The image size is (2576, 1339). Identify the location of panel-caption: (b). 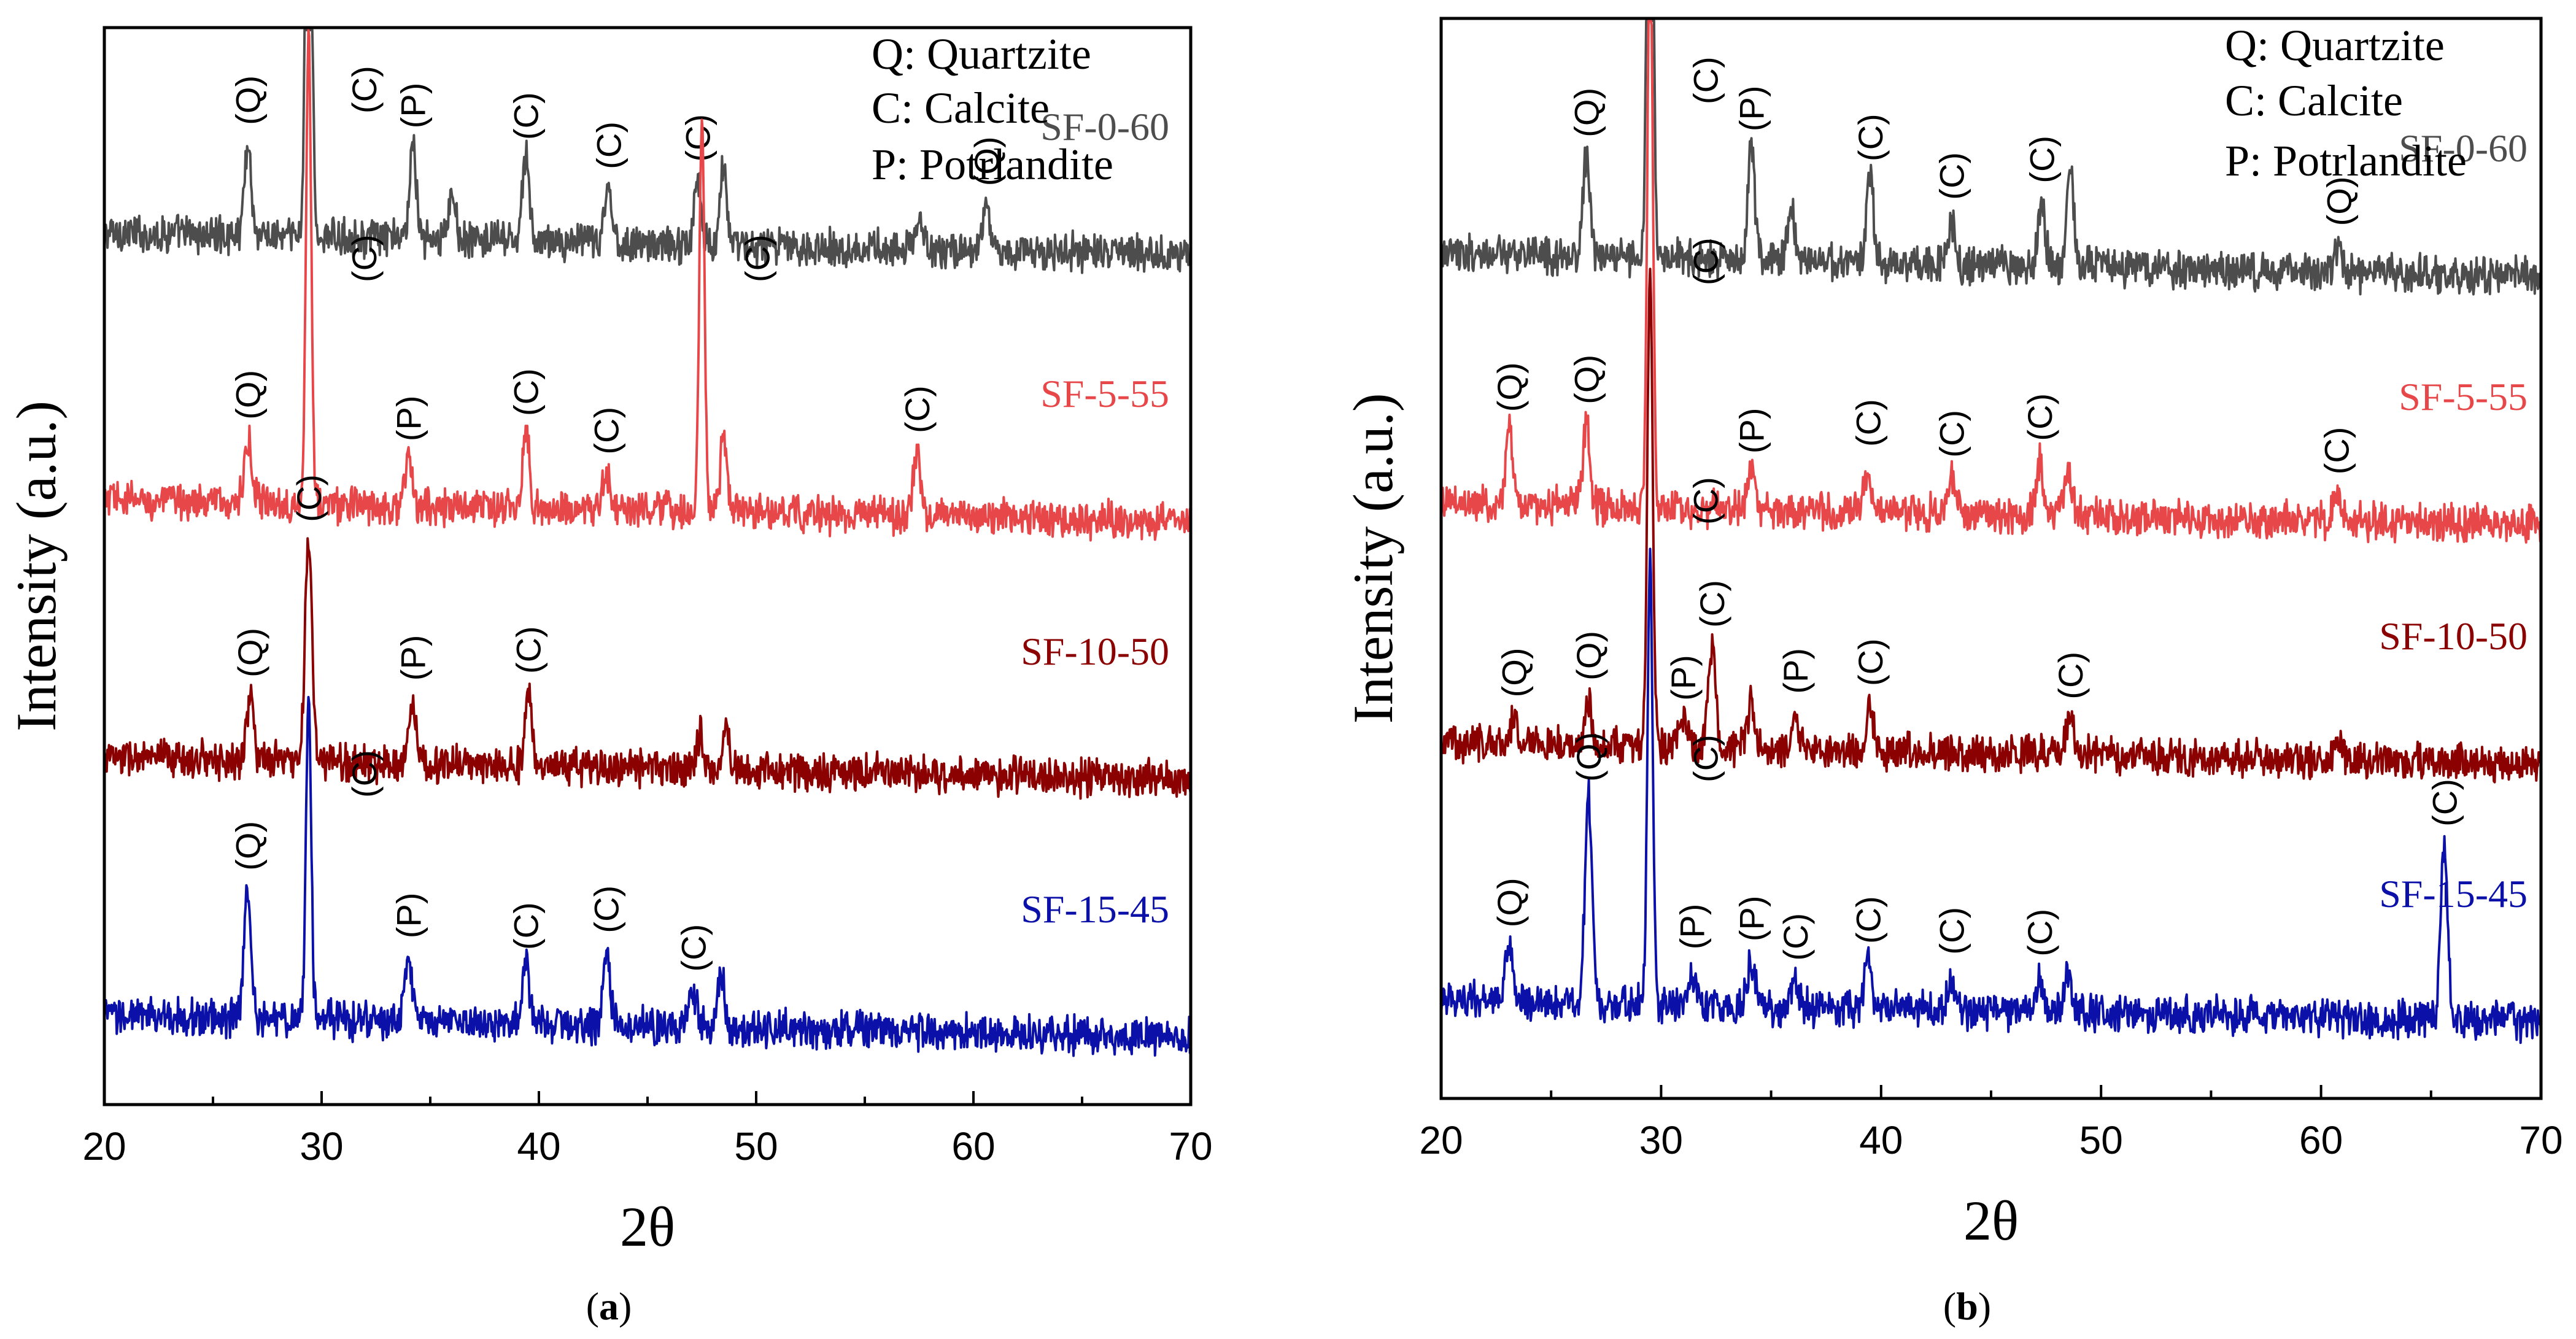
(1967, 1306).